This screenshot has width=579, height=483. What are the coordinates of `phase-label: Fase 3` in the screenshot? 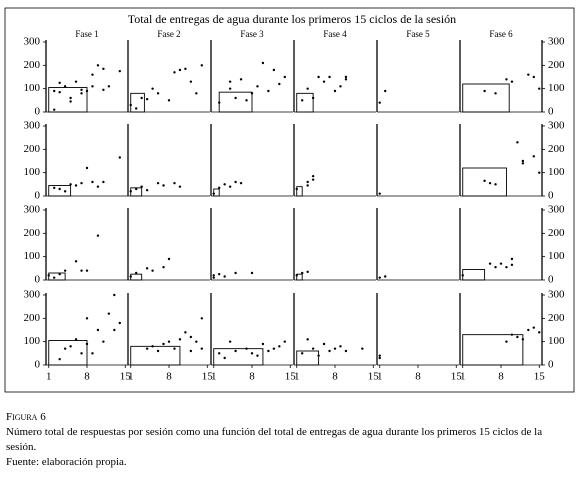 It's located at (252, 34).